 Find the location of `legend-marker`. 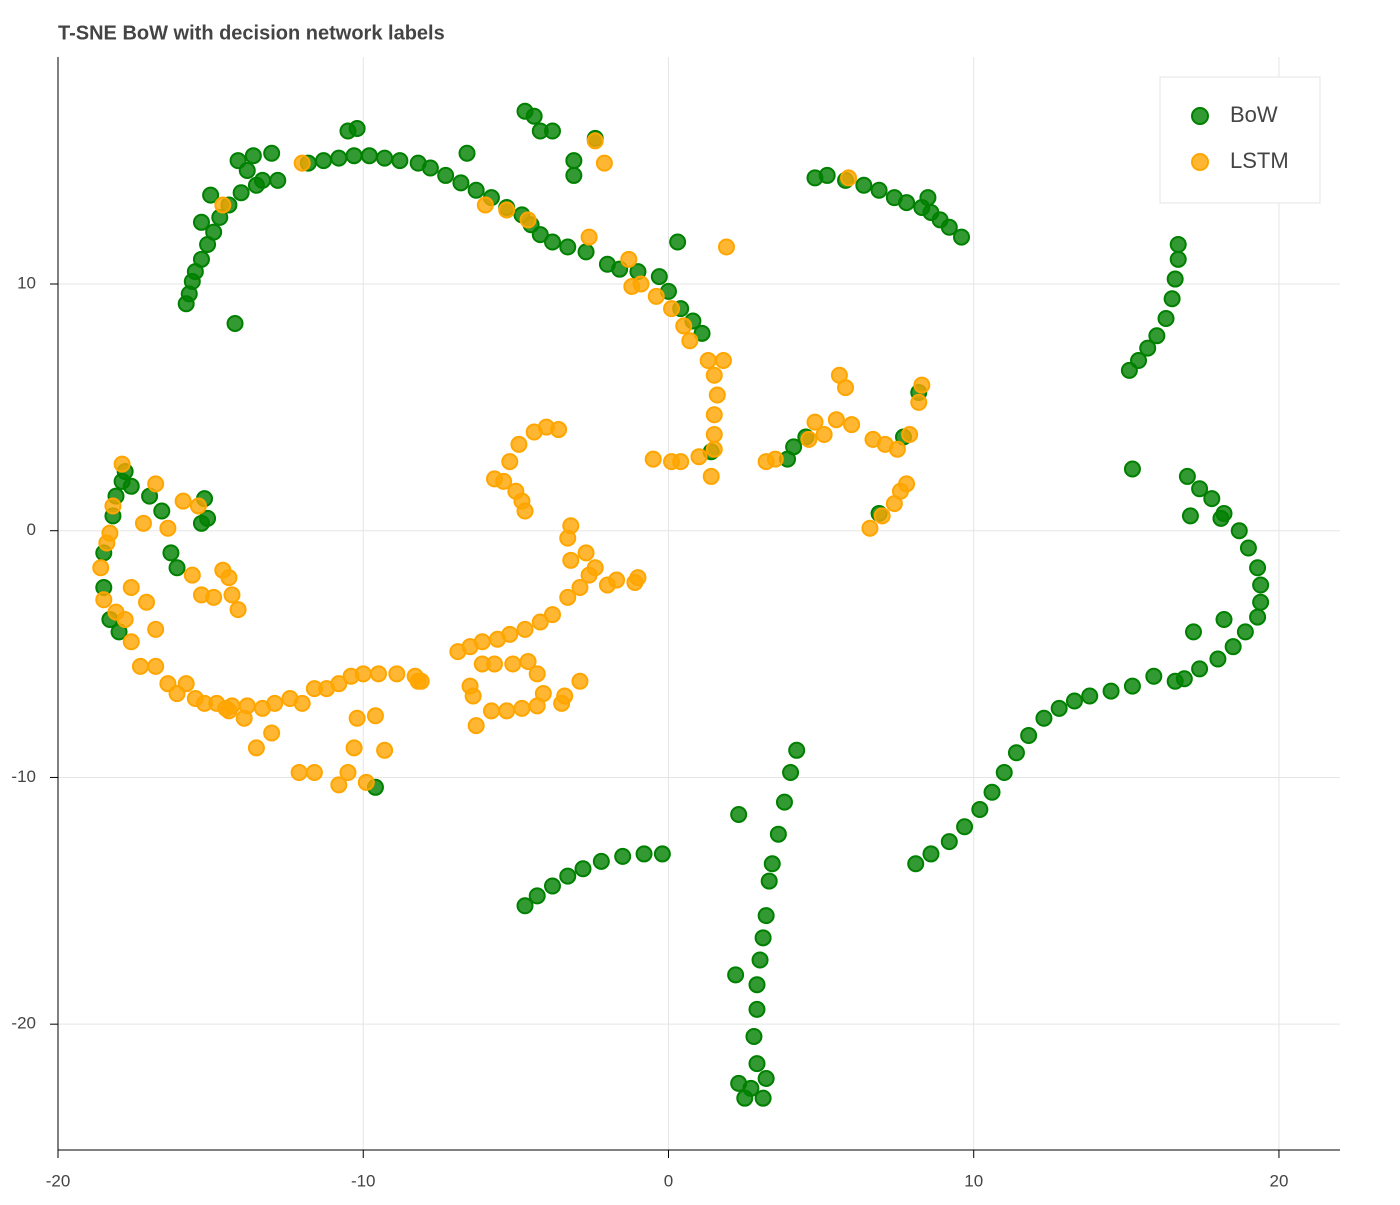

legend-marker is located at coordinates (1200, 162).